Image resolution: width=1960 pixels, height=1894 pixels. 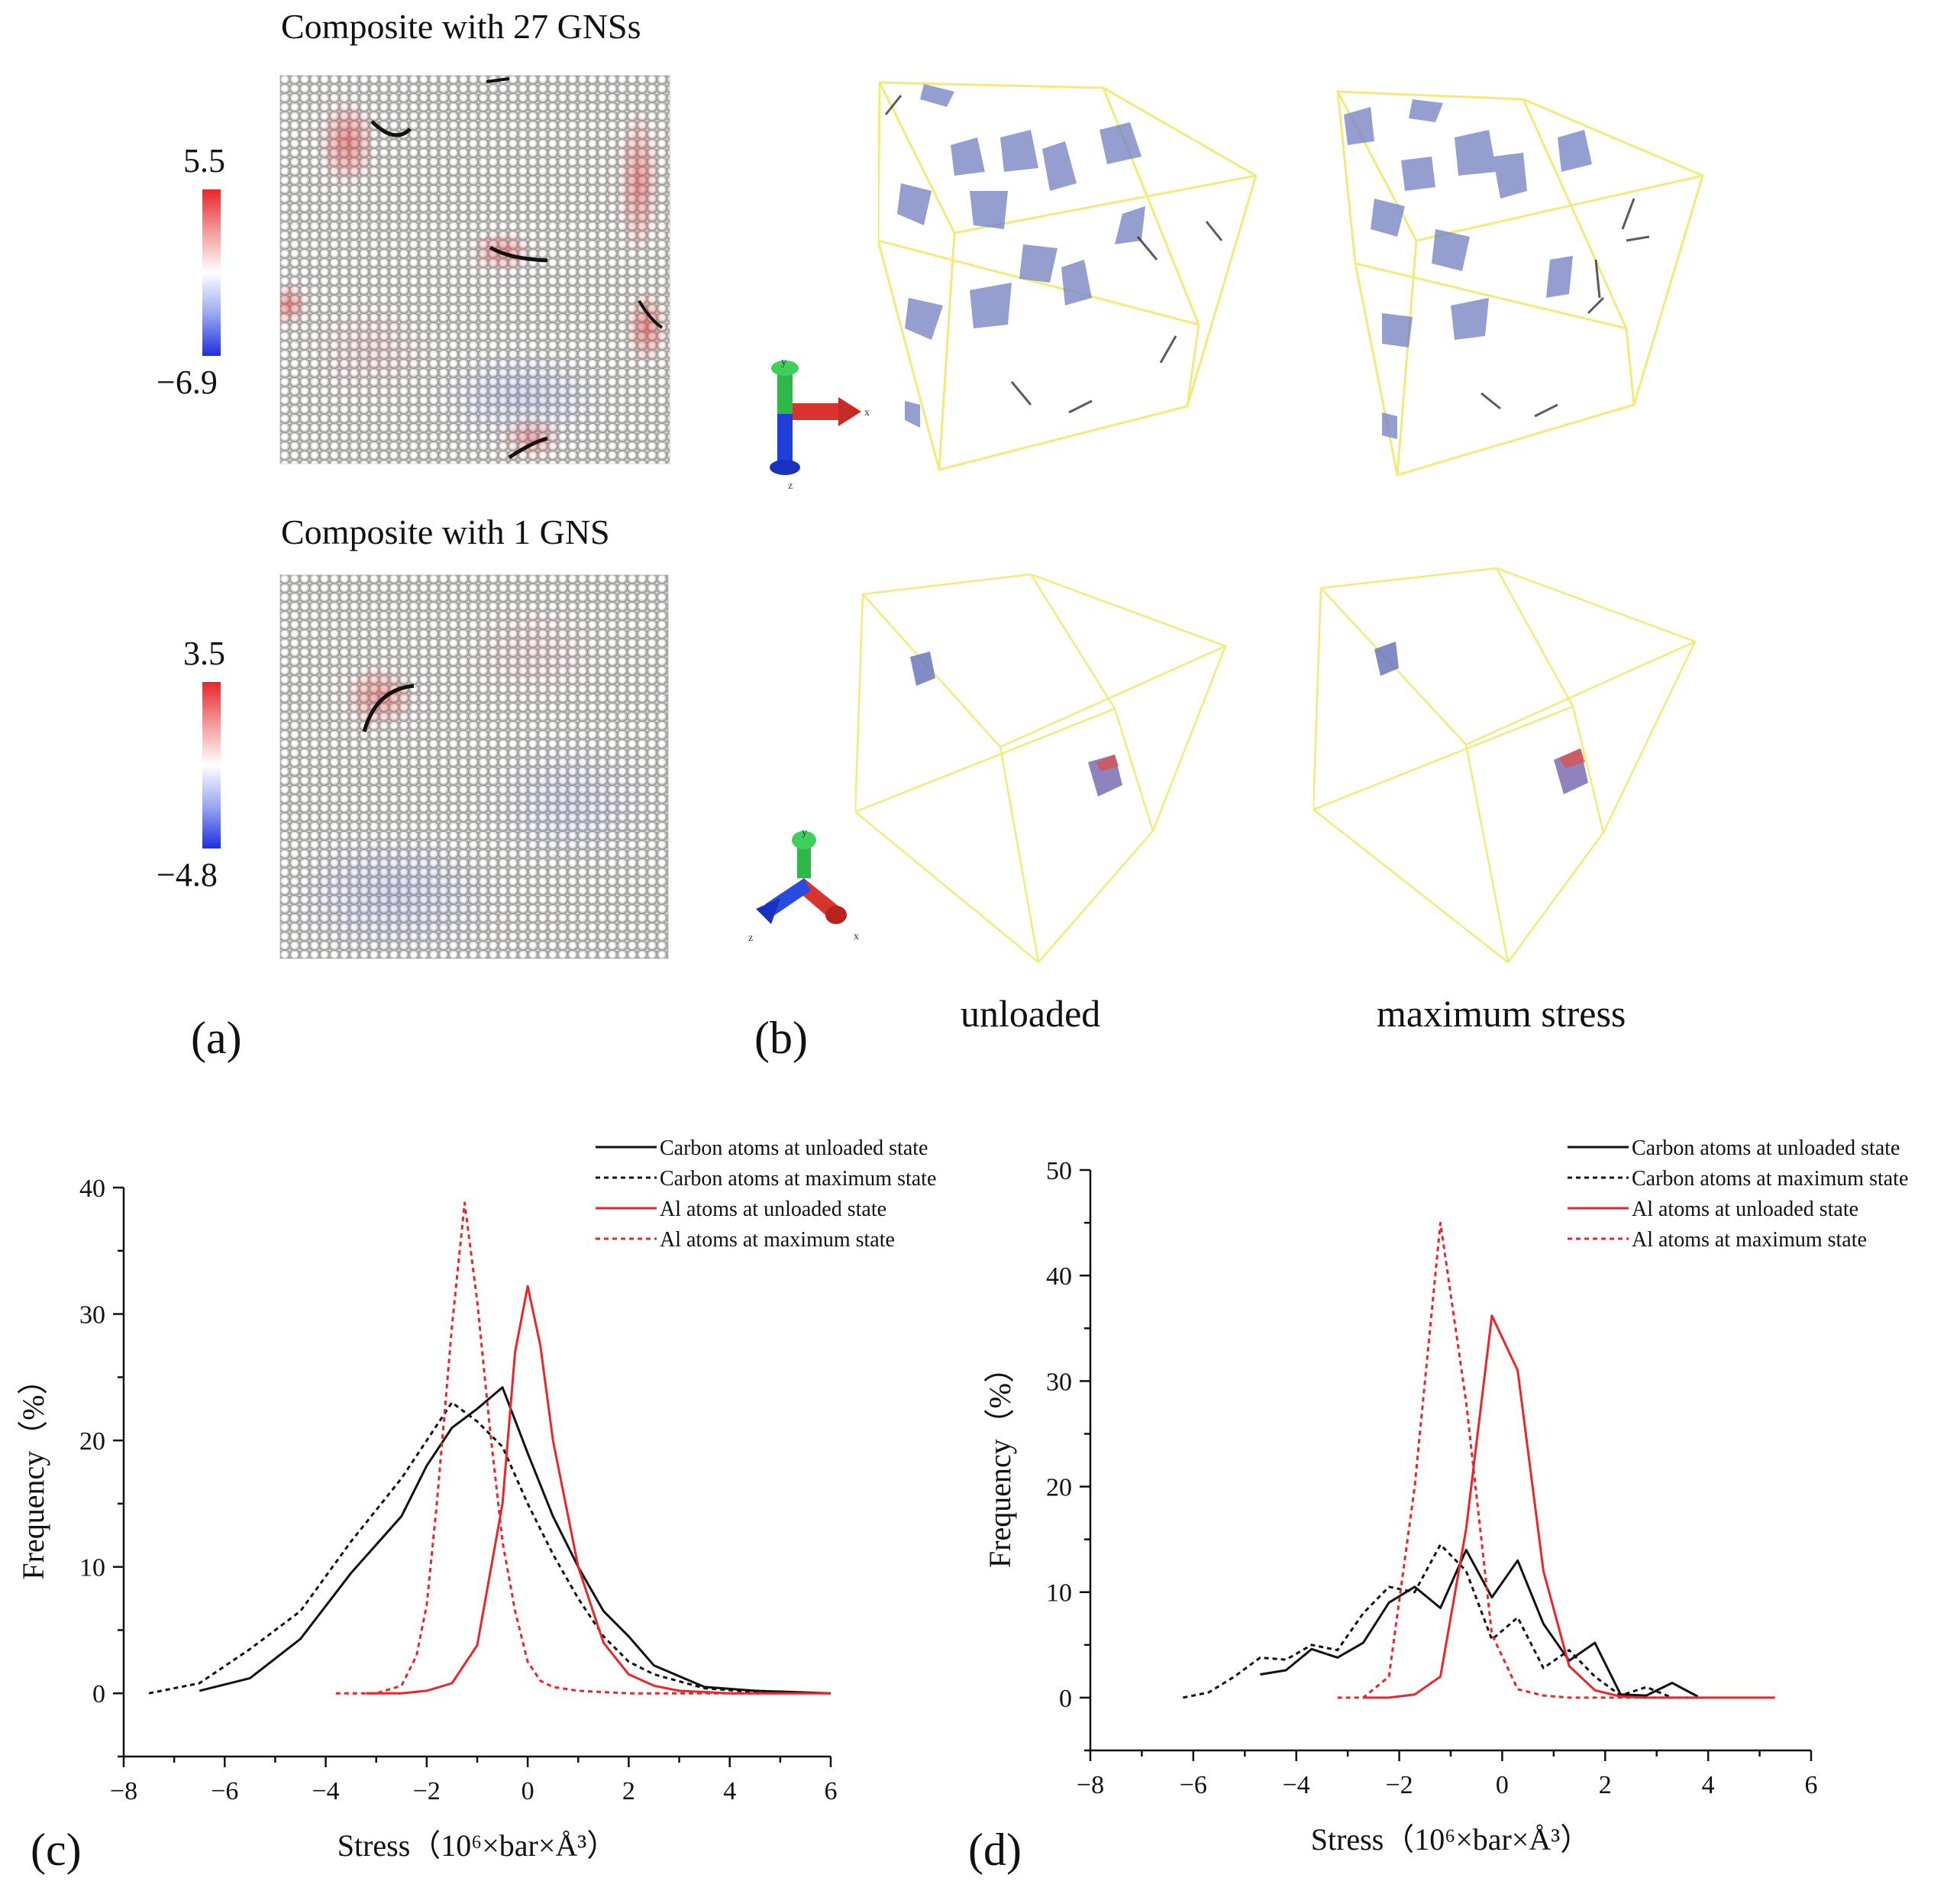 I want to click on axis-z-label-top: z, so click(x=791, y=486).